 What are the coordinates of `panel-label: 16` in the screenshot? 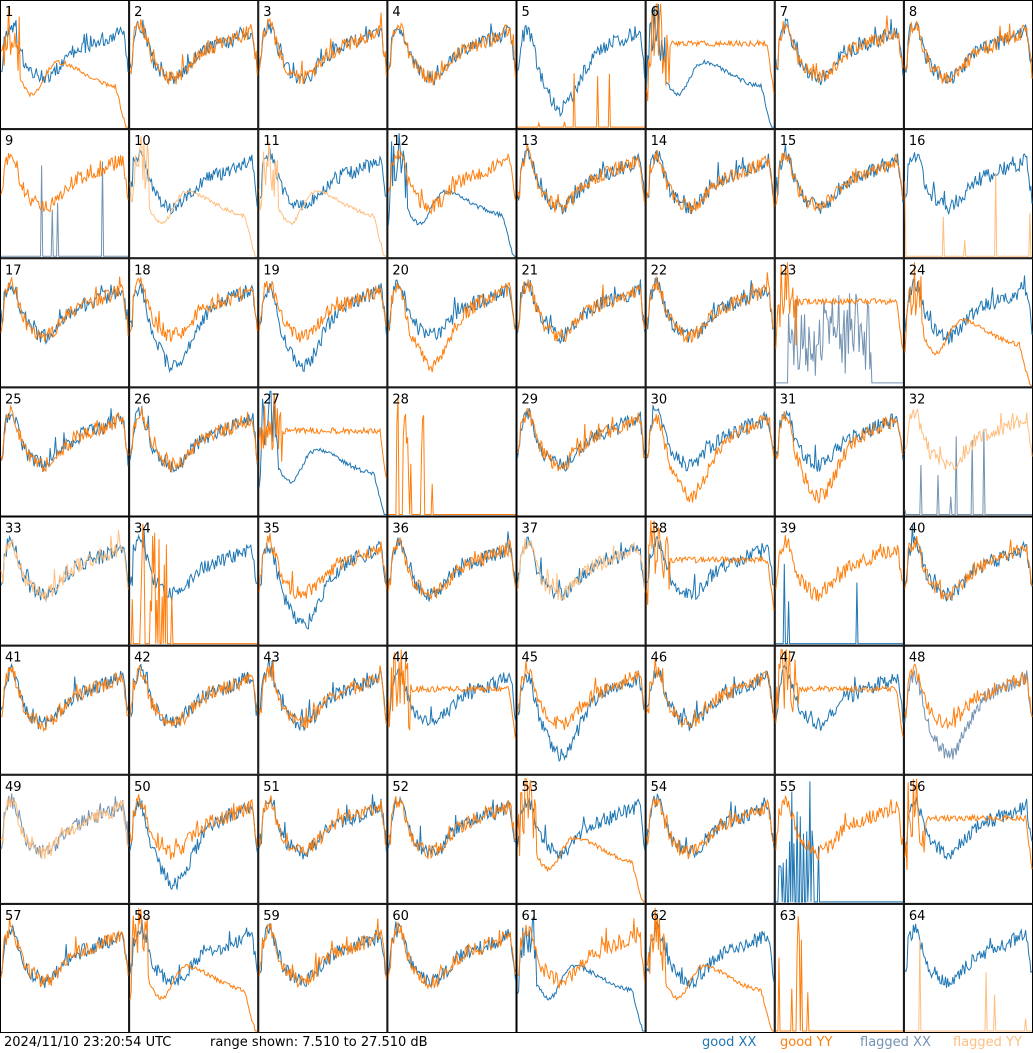 It's located at (917, 141).